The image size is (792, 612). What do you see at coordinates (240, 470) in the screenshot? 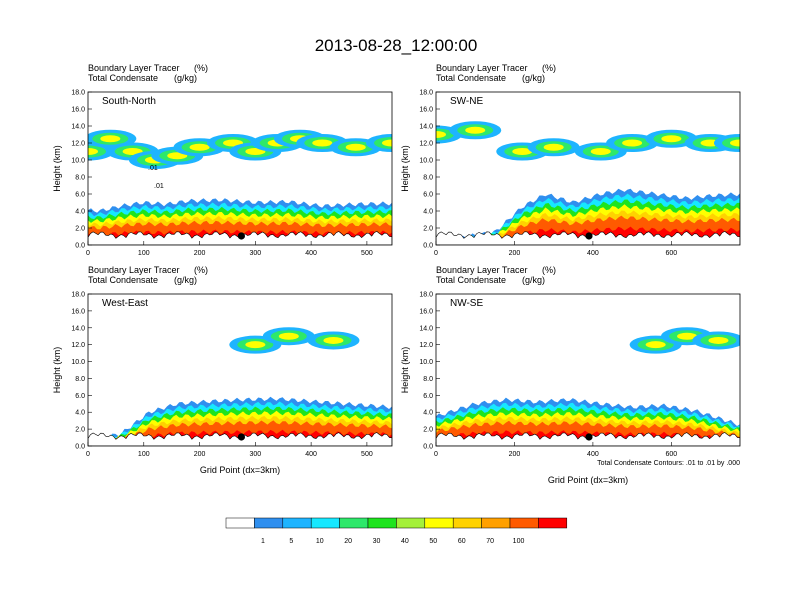
I see `x-axis-label: Grid Point (dx=3km)` at bounding box center [240, 470].